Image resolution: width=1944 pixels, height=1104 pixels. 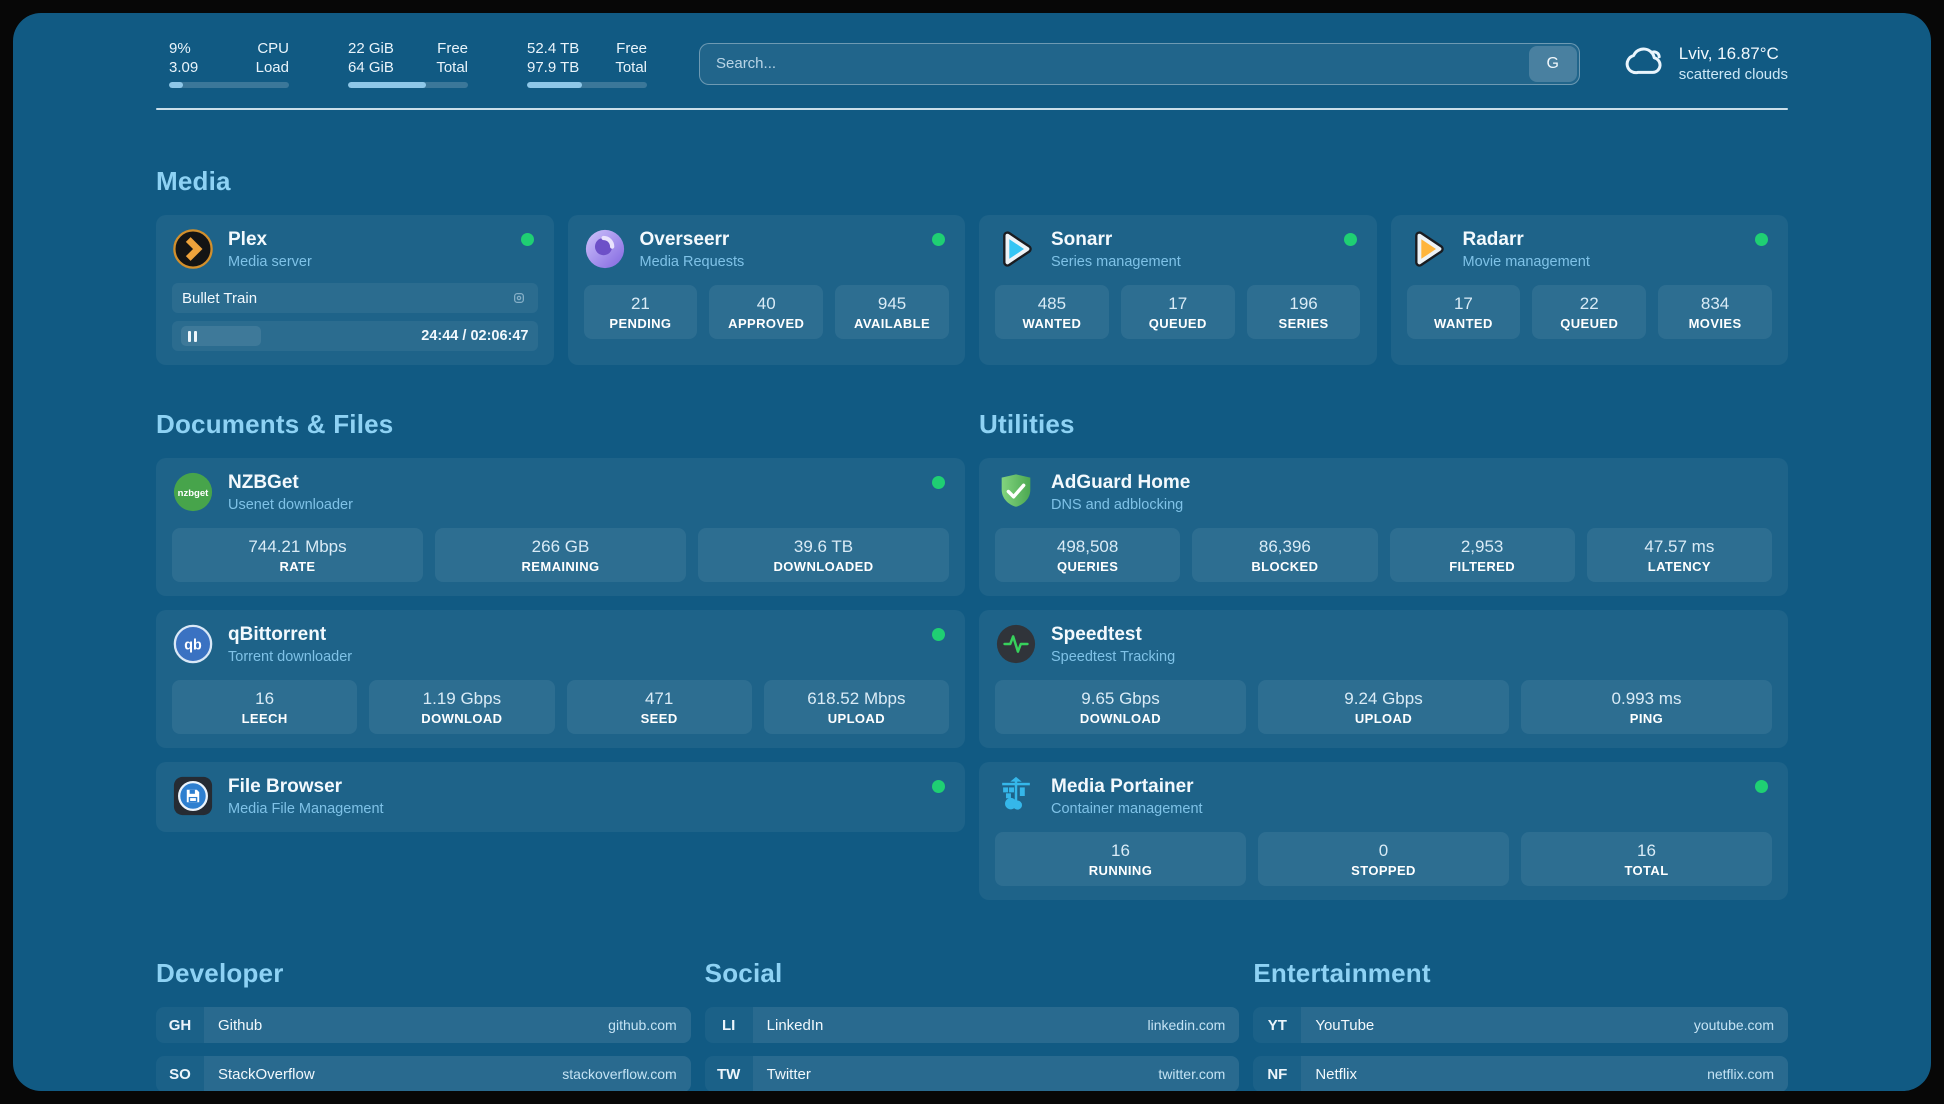 I want to click on stat-value: 2,953, so click(x=1482, y=546).